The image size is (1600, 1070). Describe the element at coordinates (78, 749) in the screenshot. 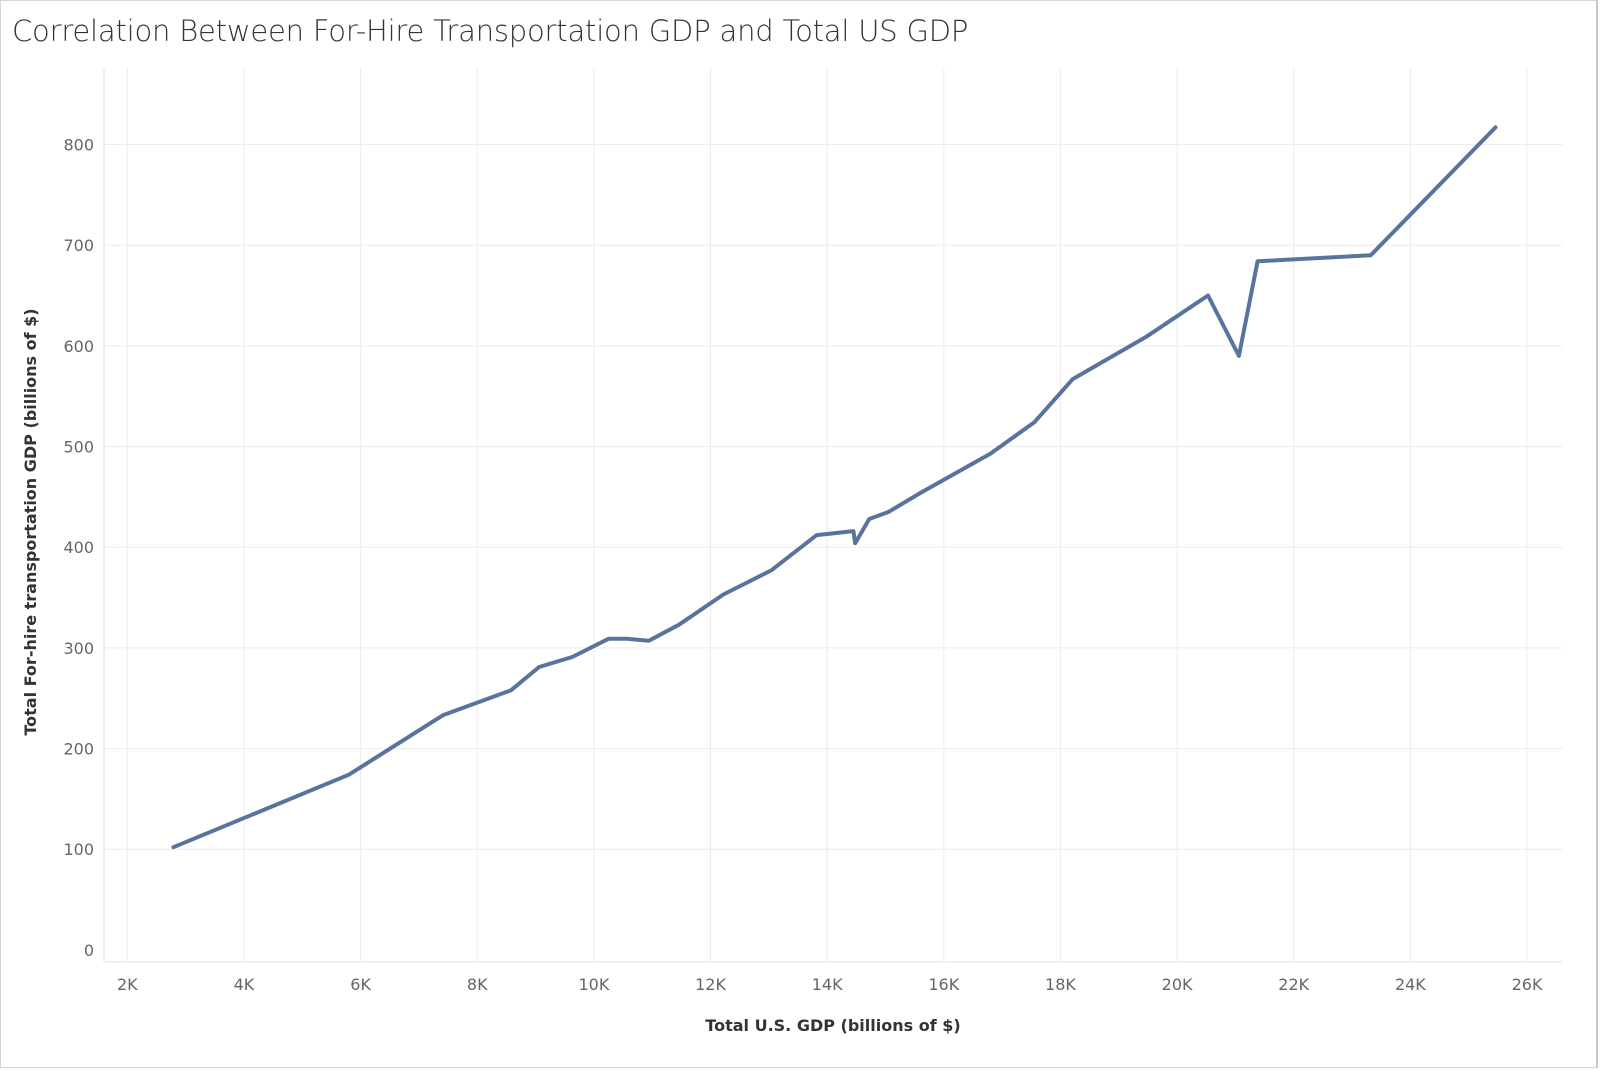

I see `y-tick-label: 200` at that location.